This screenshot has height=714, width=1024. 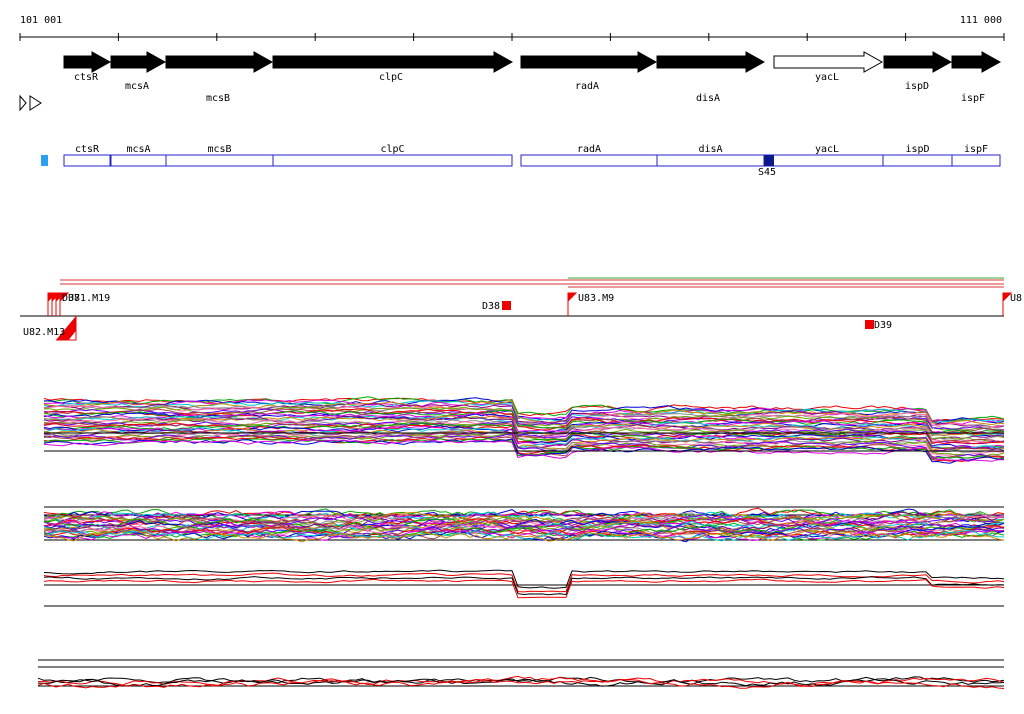 I want to click on gene-label: mcsA, so click(x=137, y=86).